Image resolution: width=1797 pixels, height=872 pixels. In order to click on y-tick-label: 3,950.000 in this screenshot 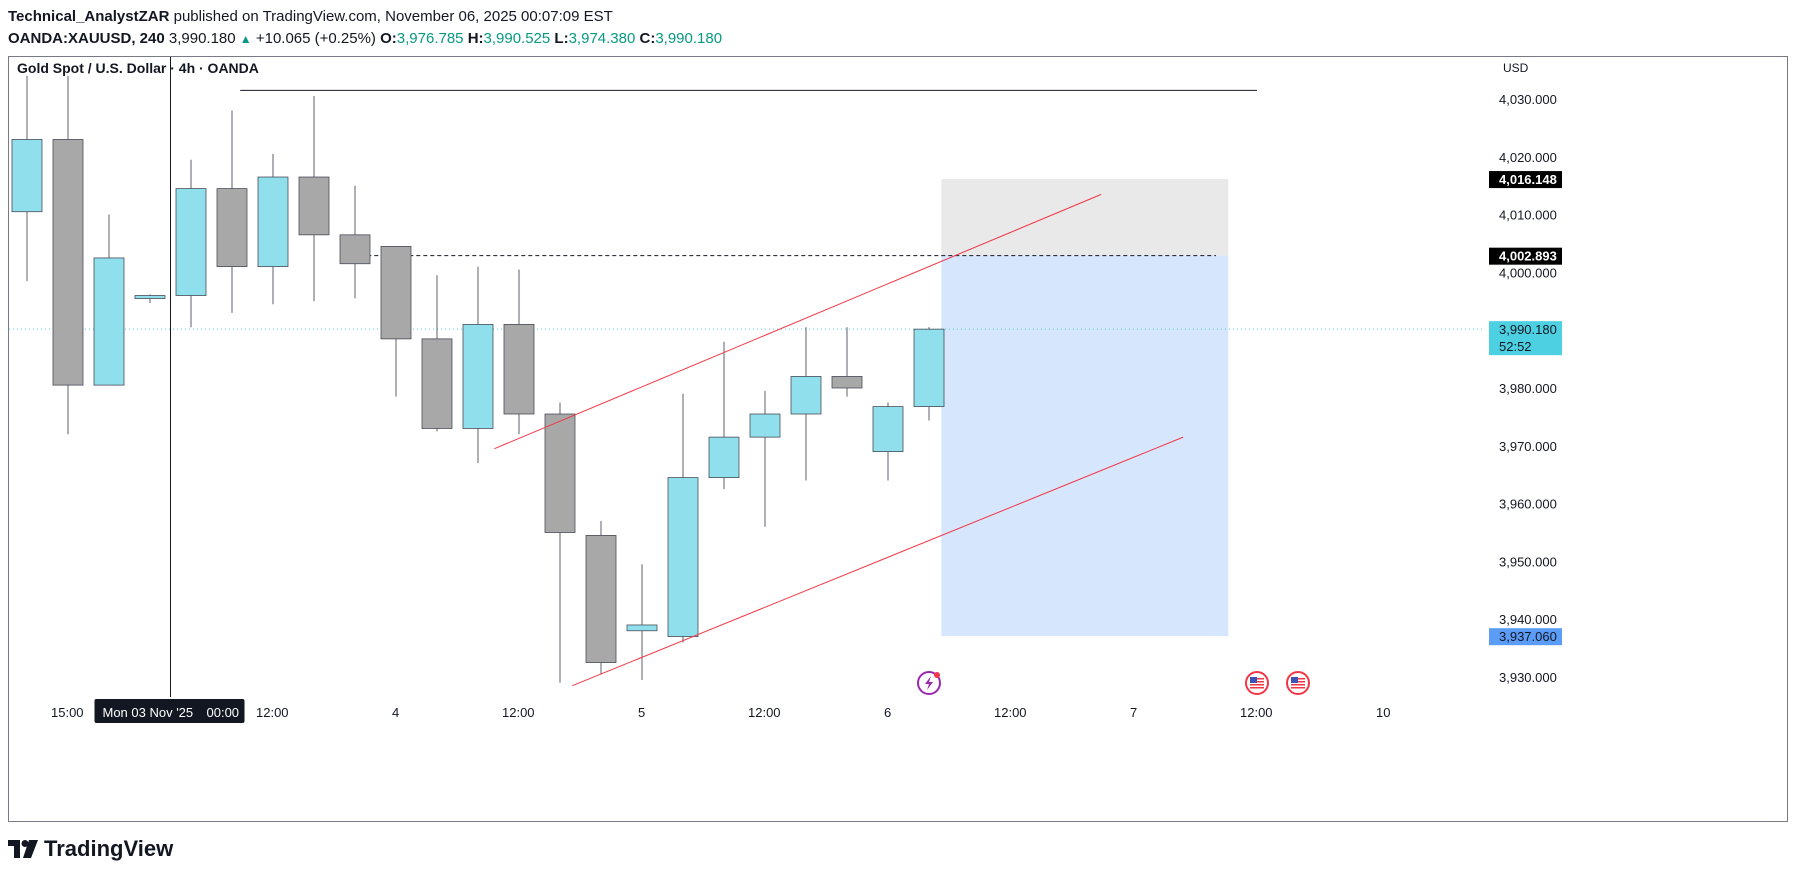, I will do `click(1528, 561)`.